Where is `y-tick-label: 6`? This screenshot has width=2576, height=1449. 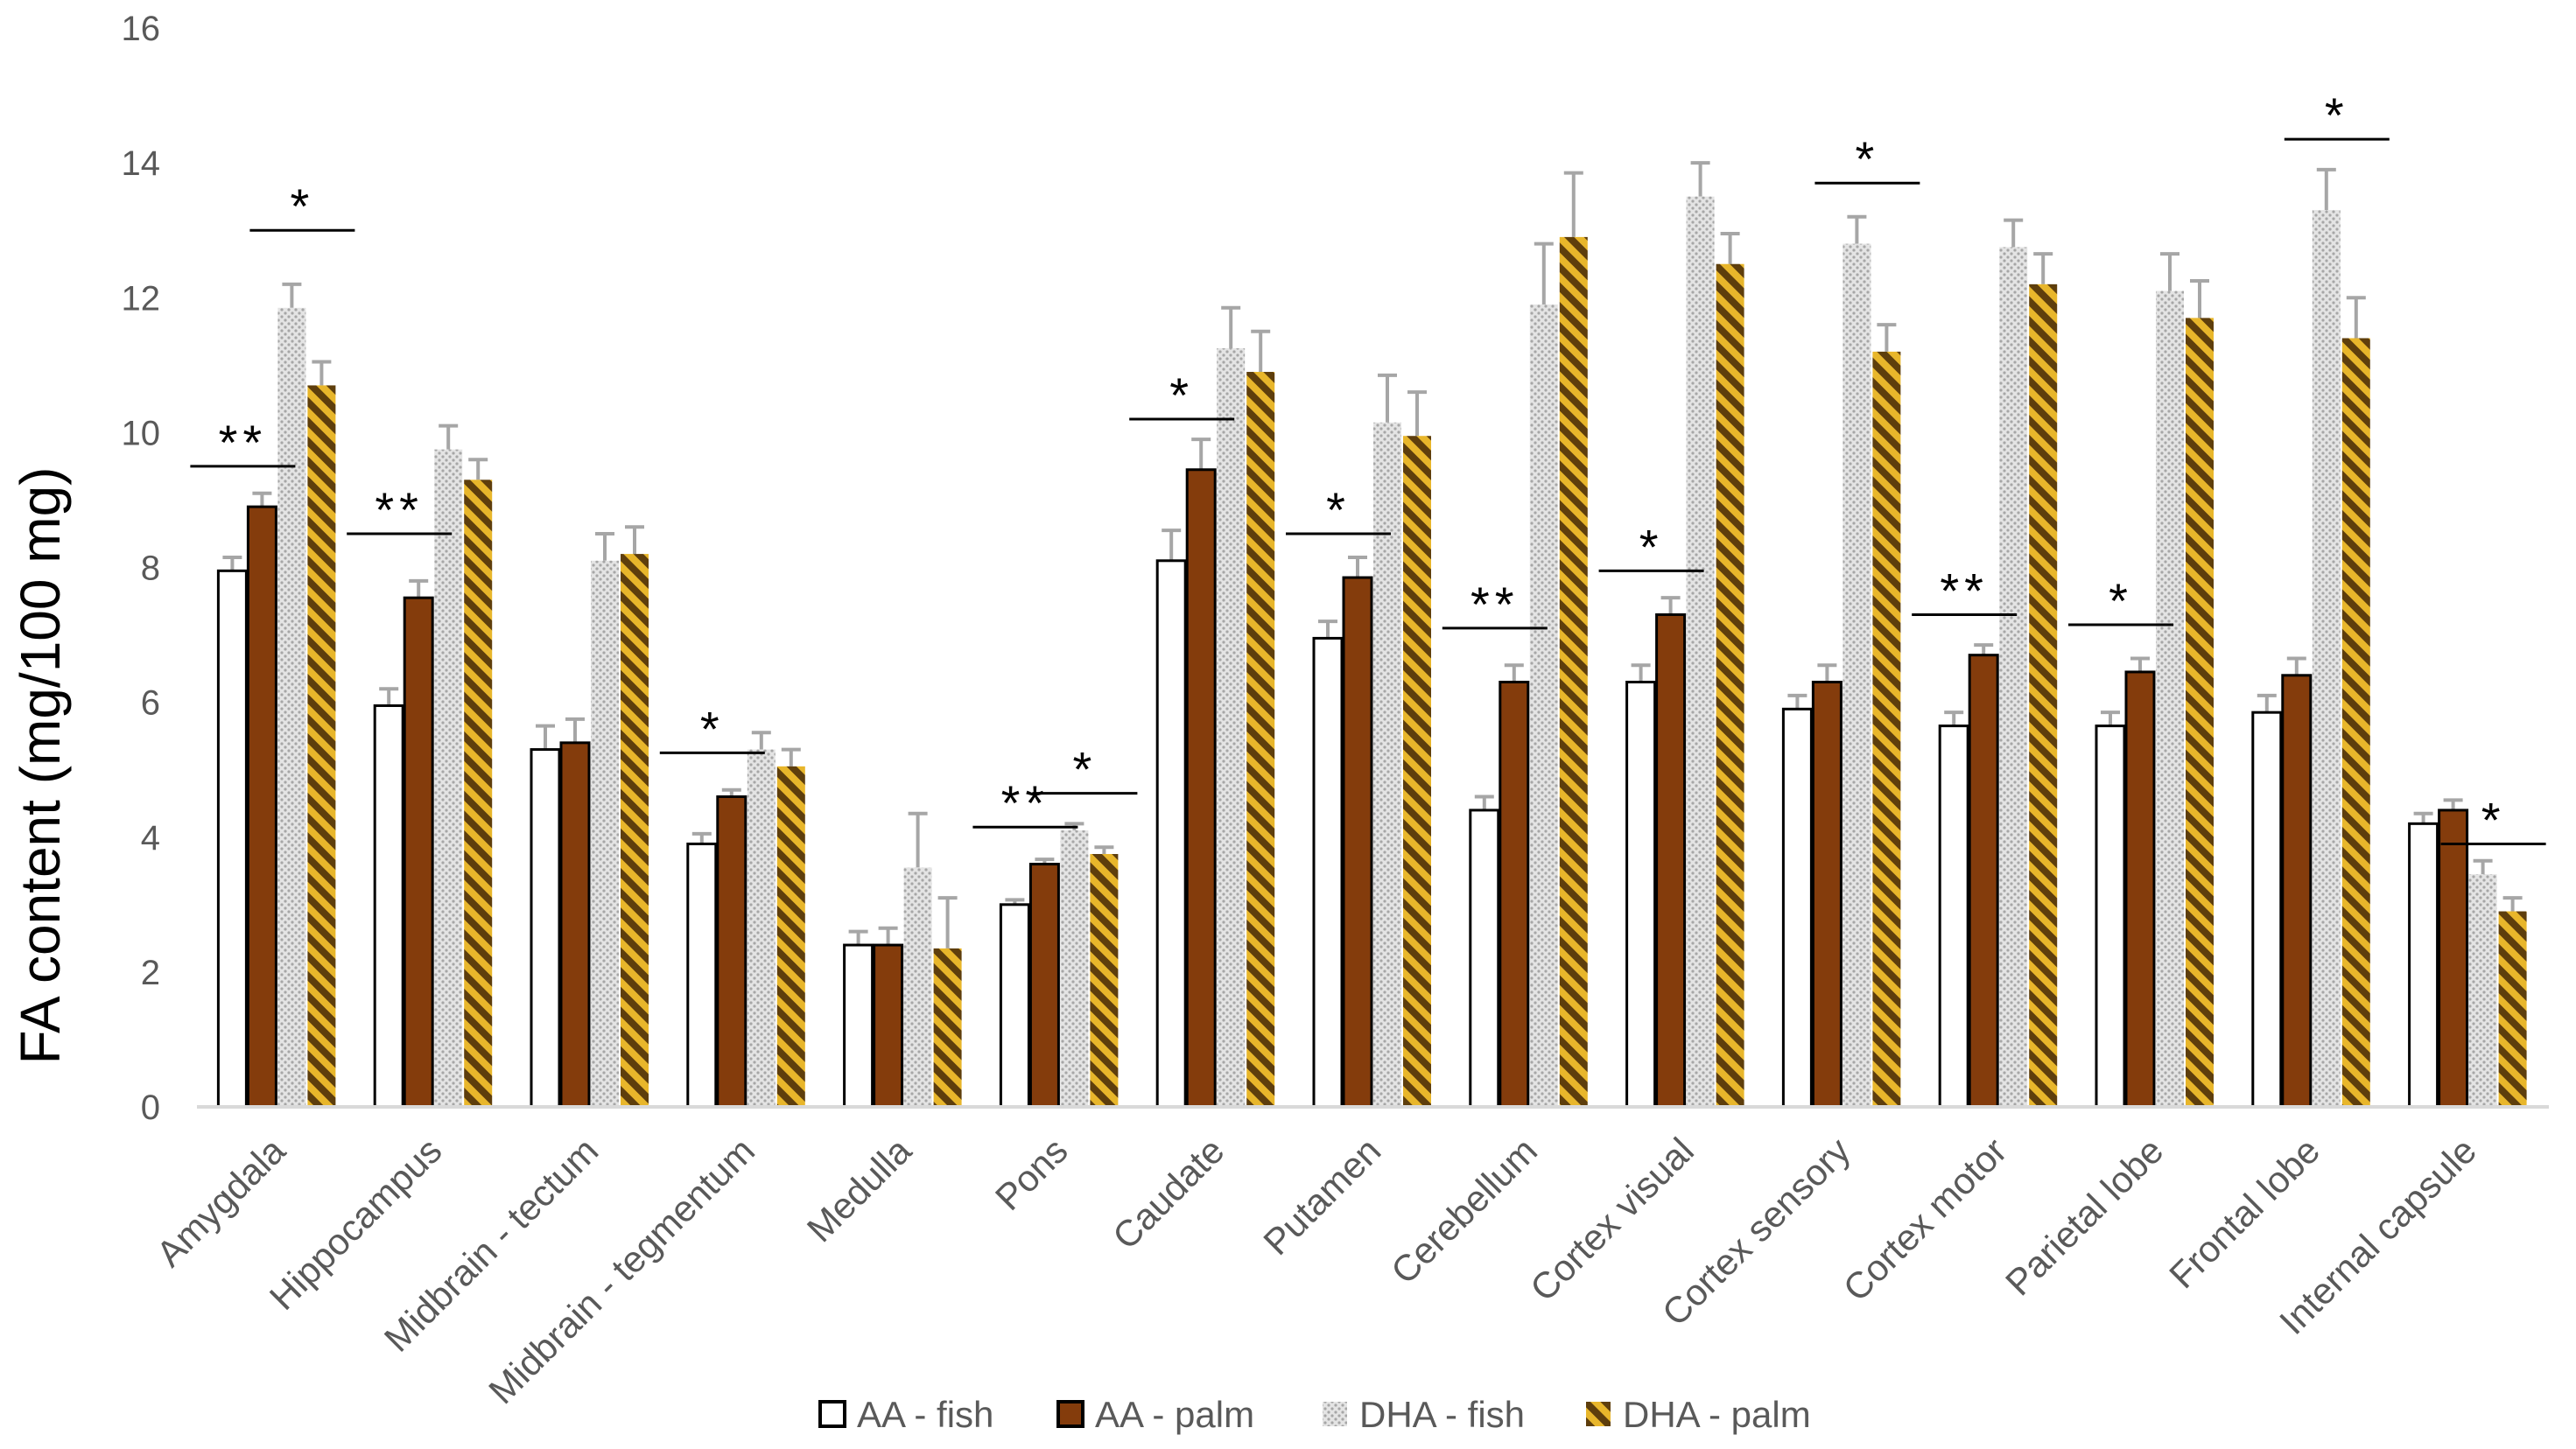
y-tick-label: 6 is located at coordinates (150, 703).